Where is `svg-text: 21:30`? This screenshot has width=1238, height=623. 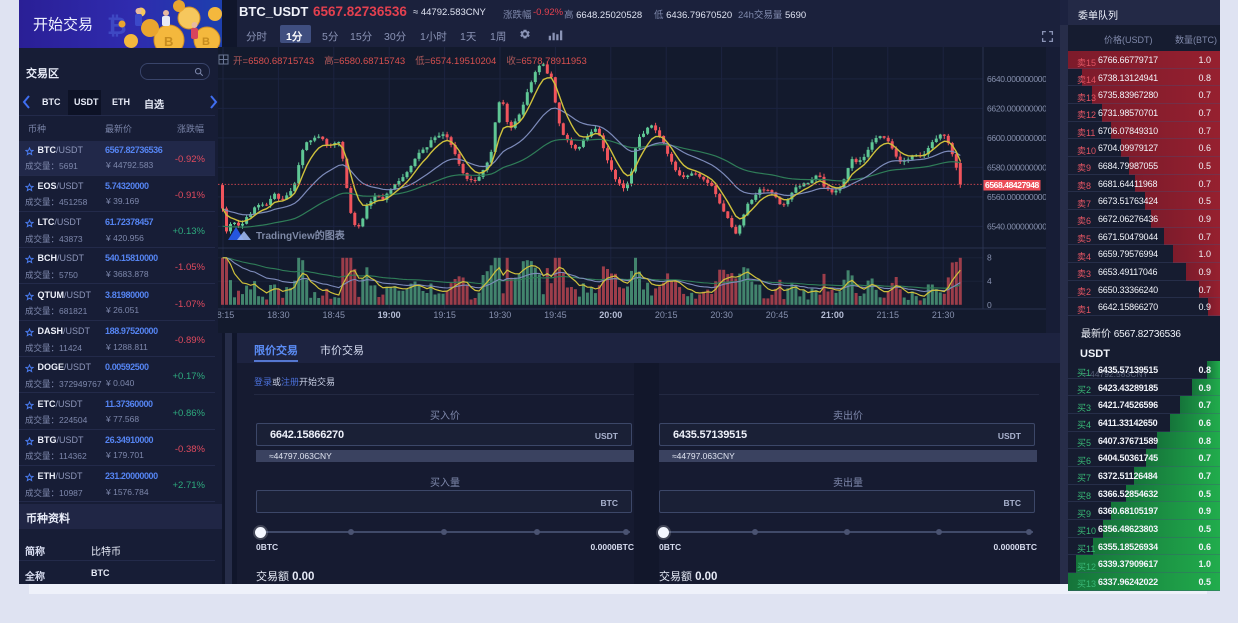
svg-text: 21:30 is located at coordinates (943, 315).